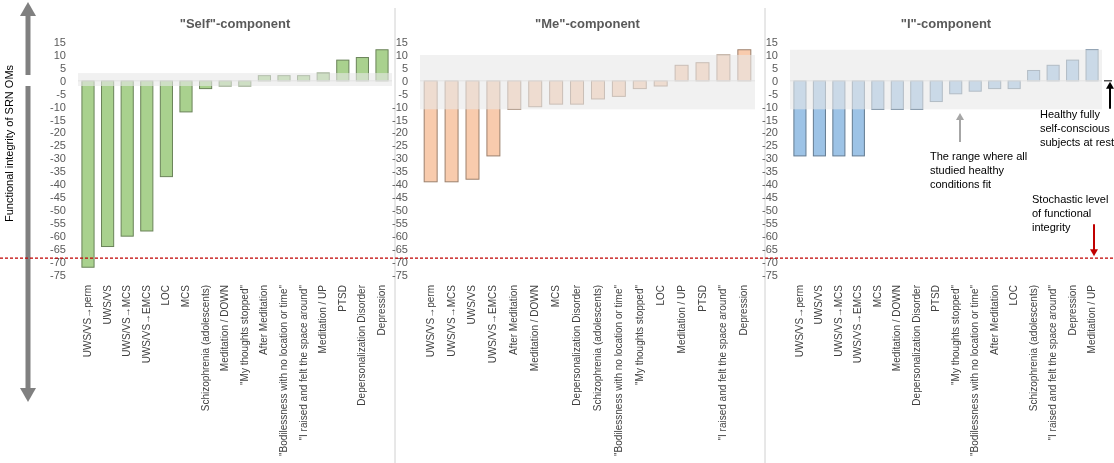 The width and height of the screenshot is (1114, 463). I want to click on annotation: The range where all studied healthy conditions fit, so click(979, 169).